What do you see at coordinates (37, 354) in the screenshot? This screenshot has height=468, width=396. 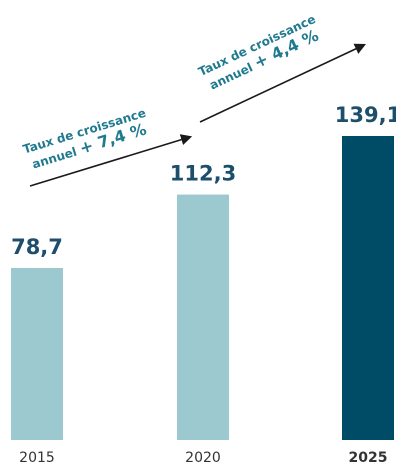 I see `bar-2015` at bounding box center [37, 354].